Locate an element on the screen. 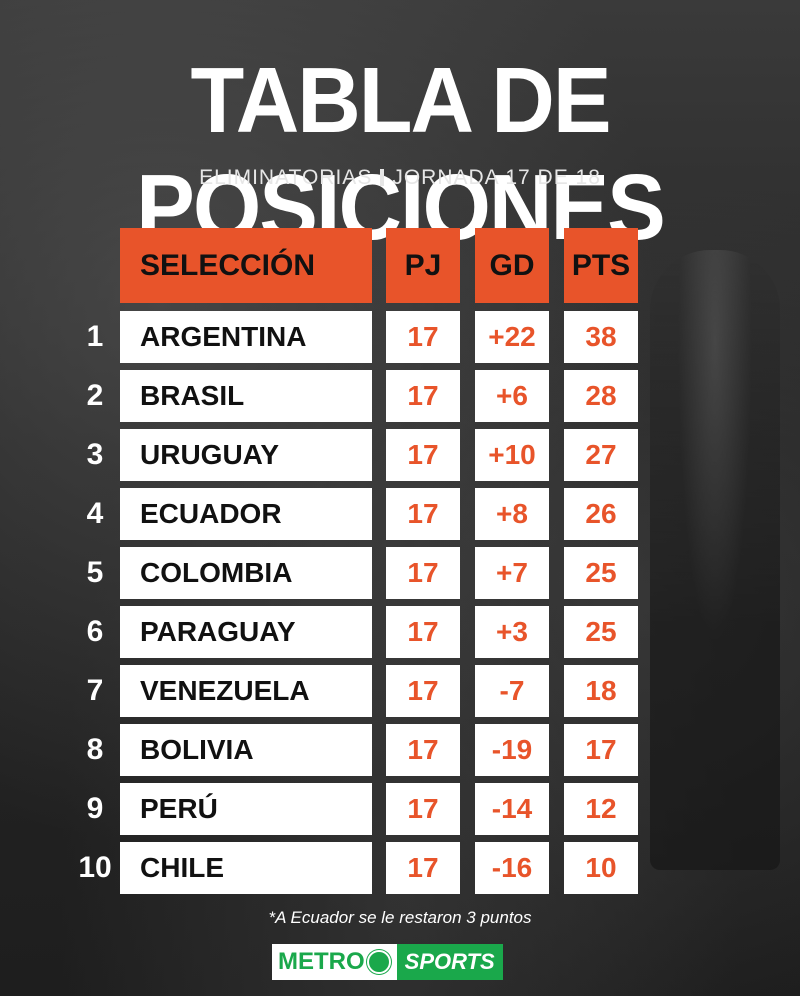 This screenshot has width=800, height=996. row-gd: -14 is located at coordinates (512, 809).